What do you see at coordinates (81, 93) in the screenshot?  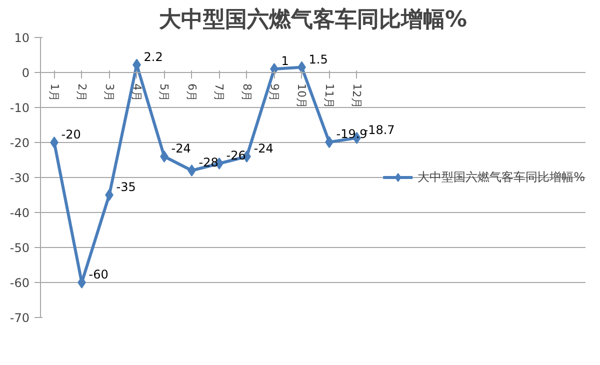 I see `x-tick-label: 2月` at bounding box center [81, 93].